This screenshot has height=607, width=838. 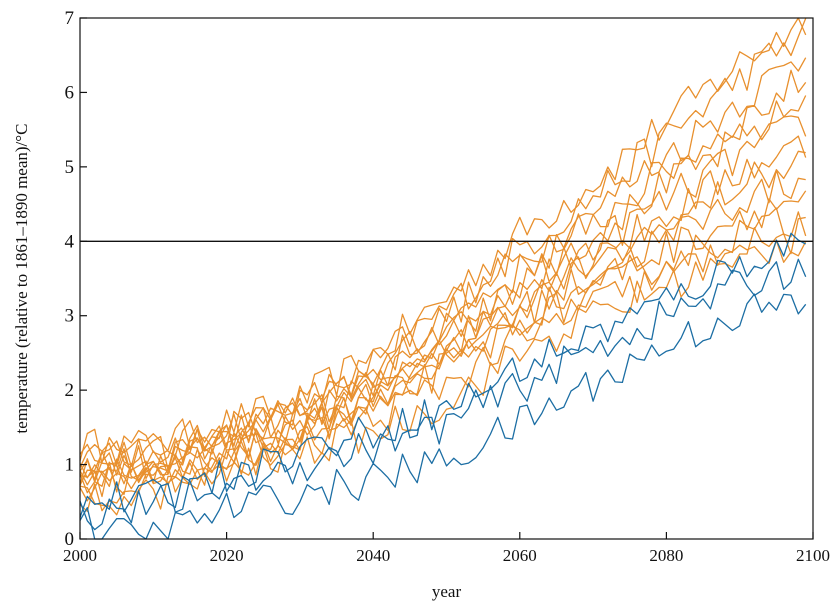 I want to click on y-tick-label-6: 6, so click(x=70, y=92).